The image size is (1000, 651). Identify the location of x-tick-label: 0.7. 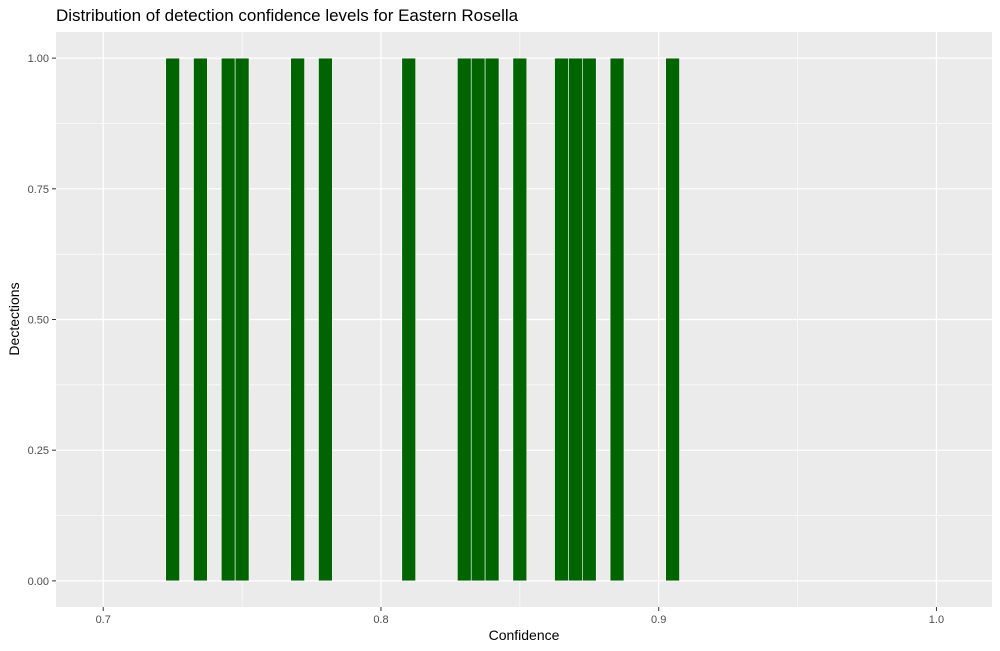
(103, 620).